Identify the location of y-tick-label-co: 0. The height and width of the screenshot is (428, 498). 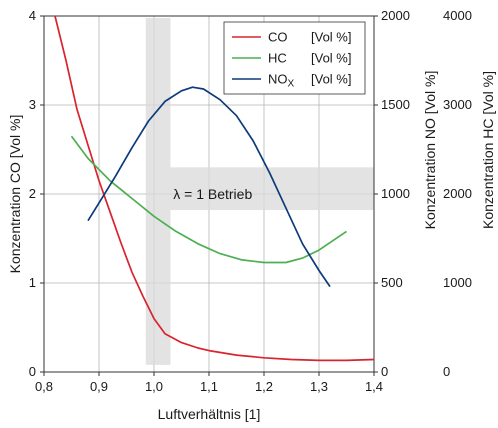
(32, 371).